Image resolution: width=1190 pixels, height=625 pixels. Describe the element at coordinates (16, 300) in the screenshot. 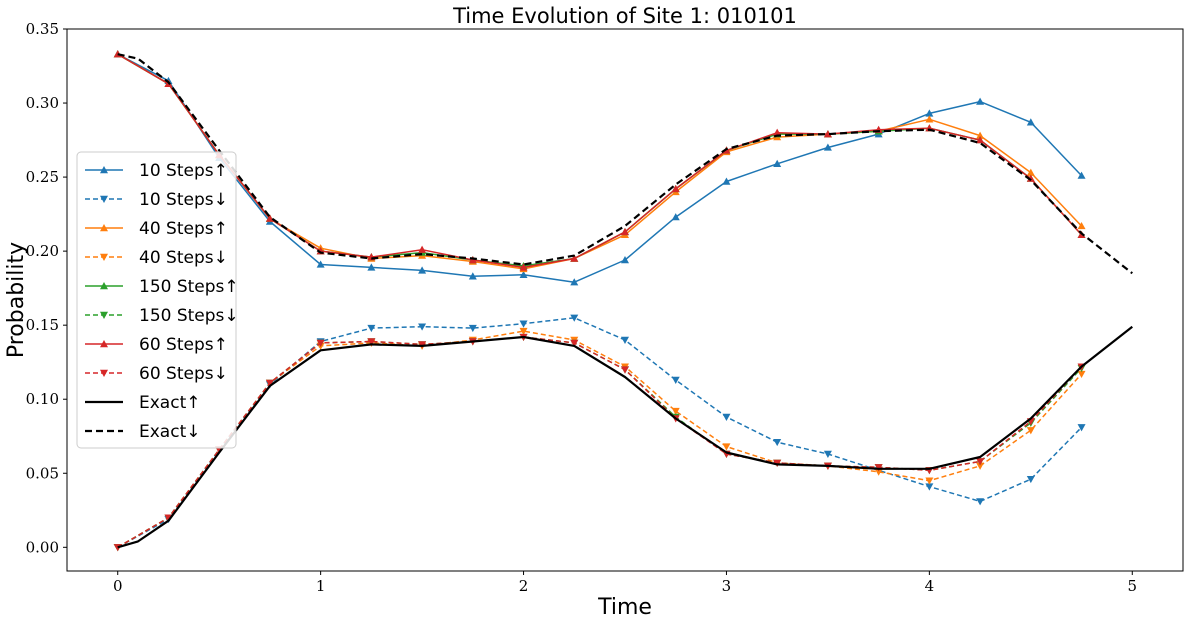

I see `y-axis-label: Probability` at that location.